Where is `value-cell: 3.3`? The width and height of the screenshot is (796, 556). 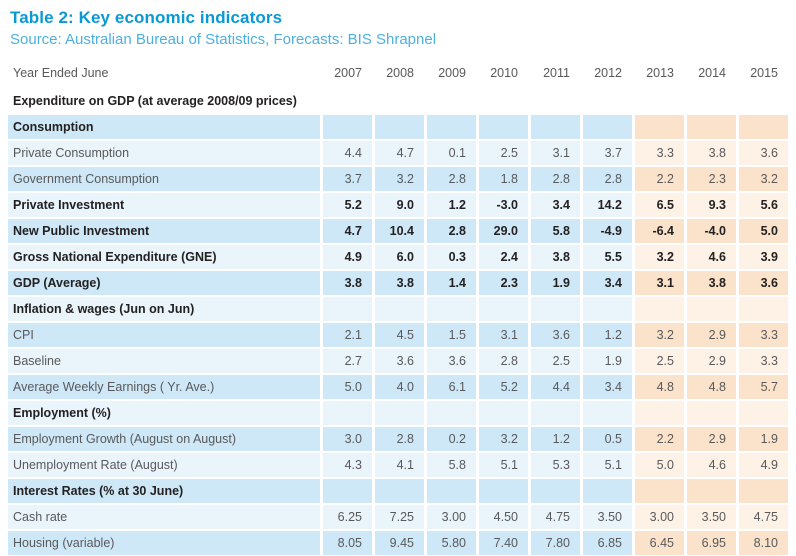 value-cell: 3.3 is located at coordinates (659, 153).